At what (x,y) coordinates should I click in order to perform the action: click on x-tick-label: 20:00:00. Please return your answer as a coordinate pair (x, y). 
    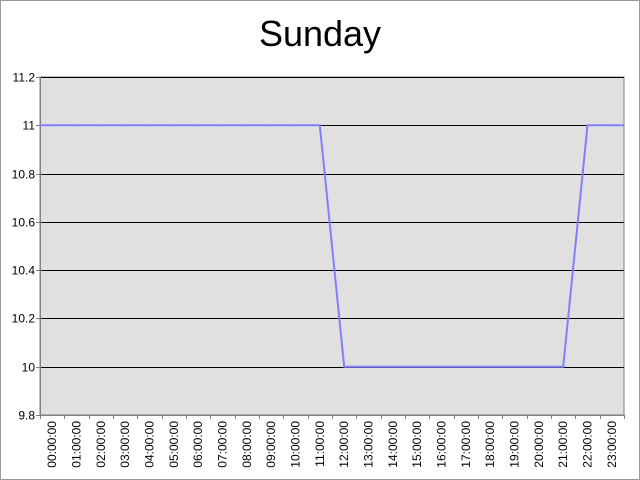
    Looking at the image, I should click on (539, 444).